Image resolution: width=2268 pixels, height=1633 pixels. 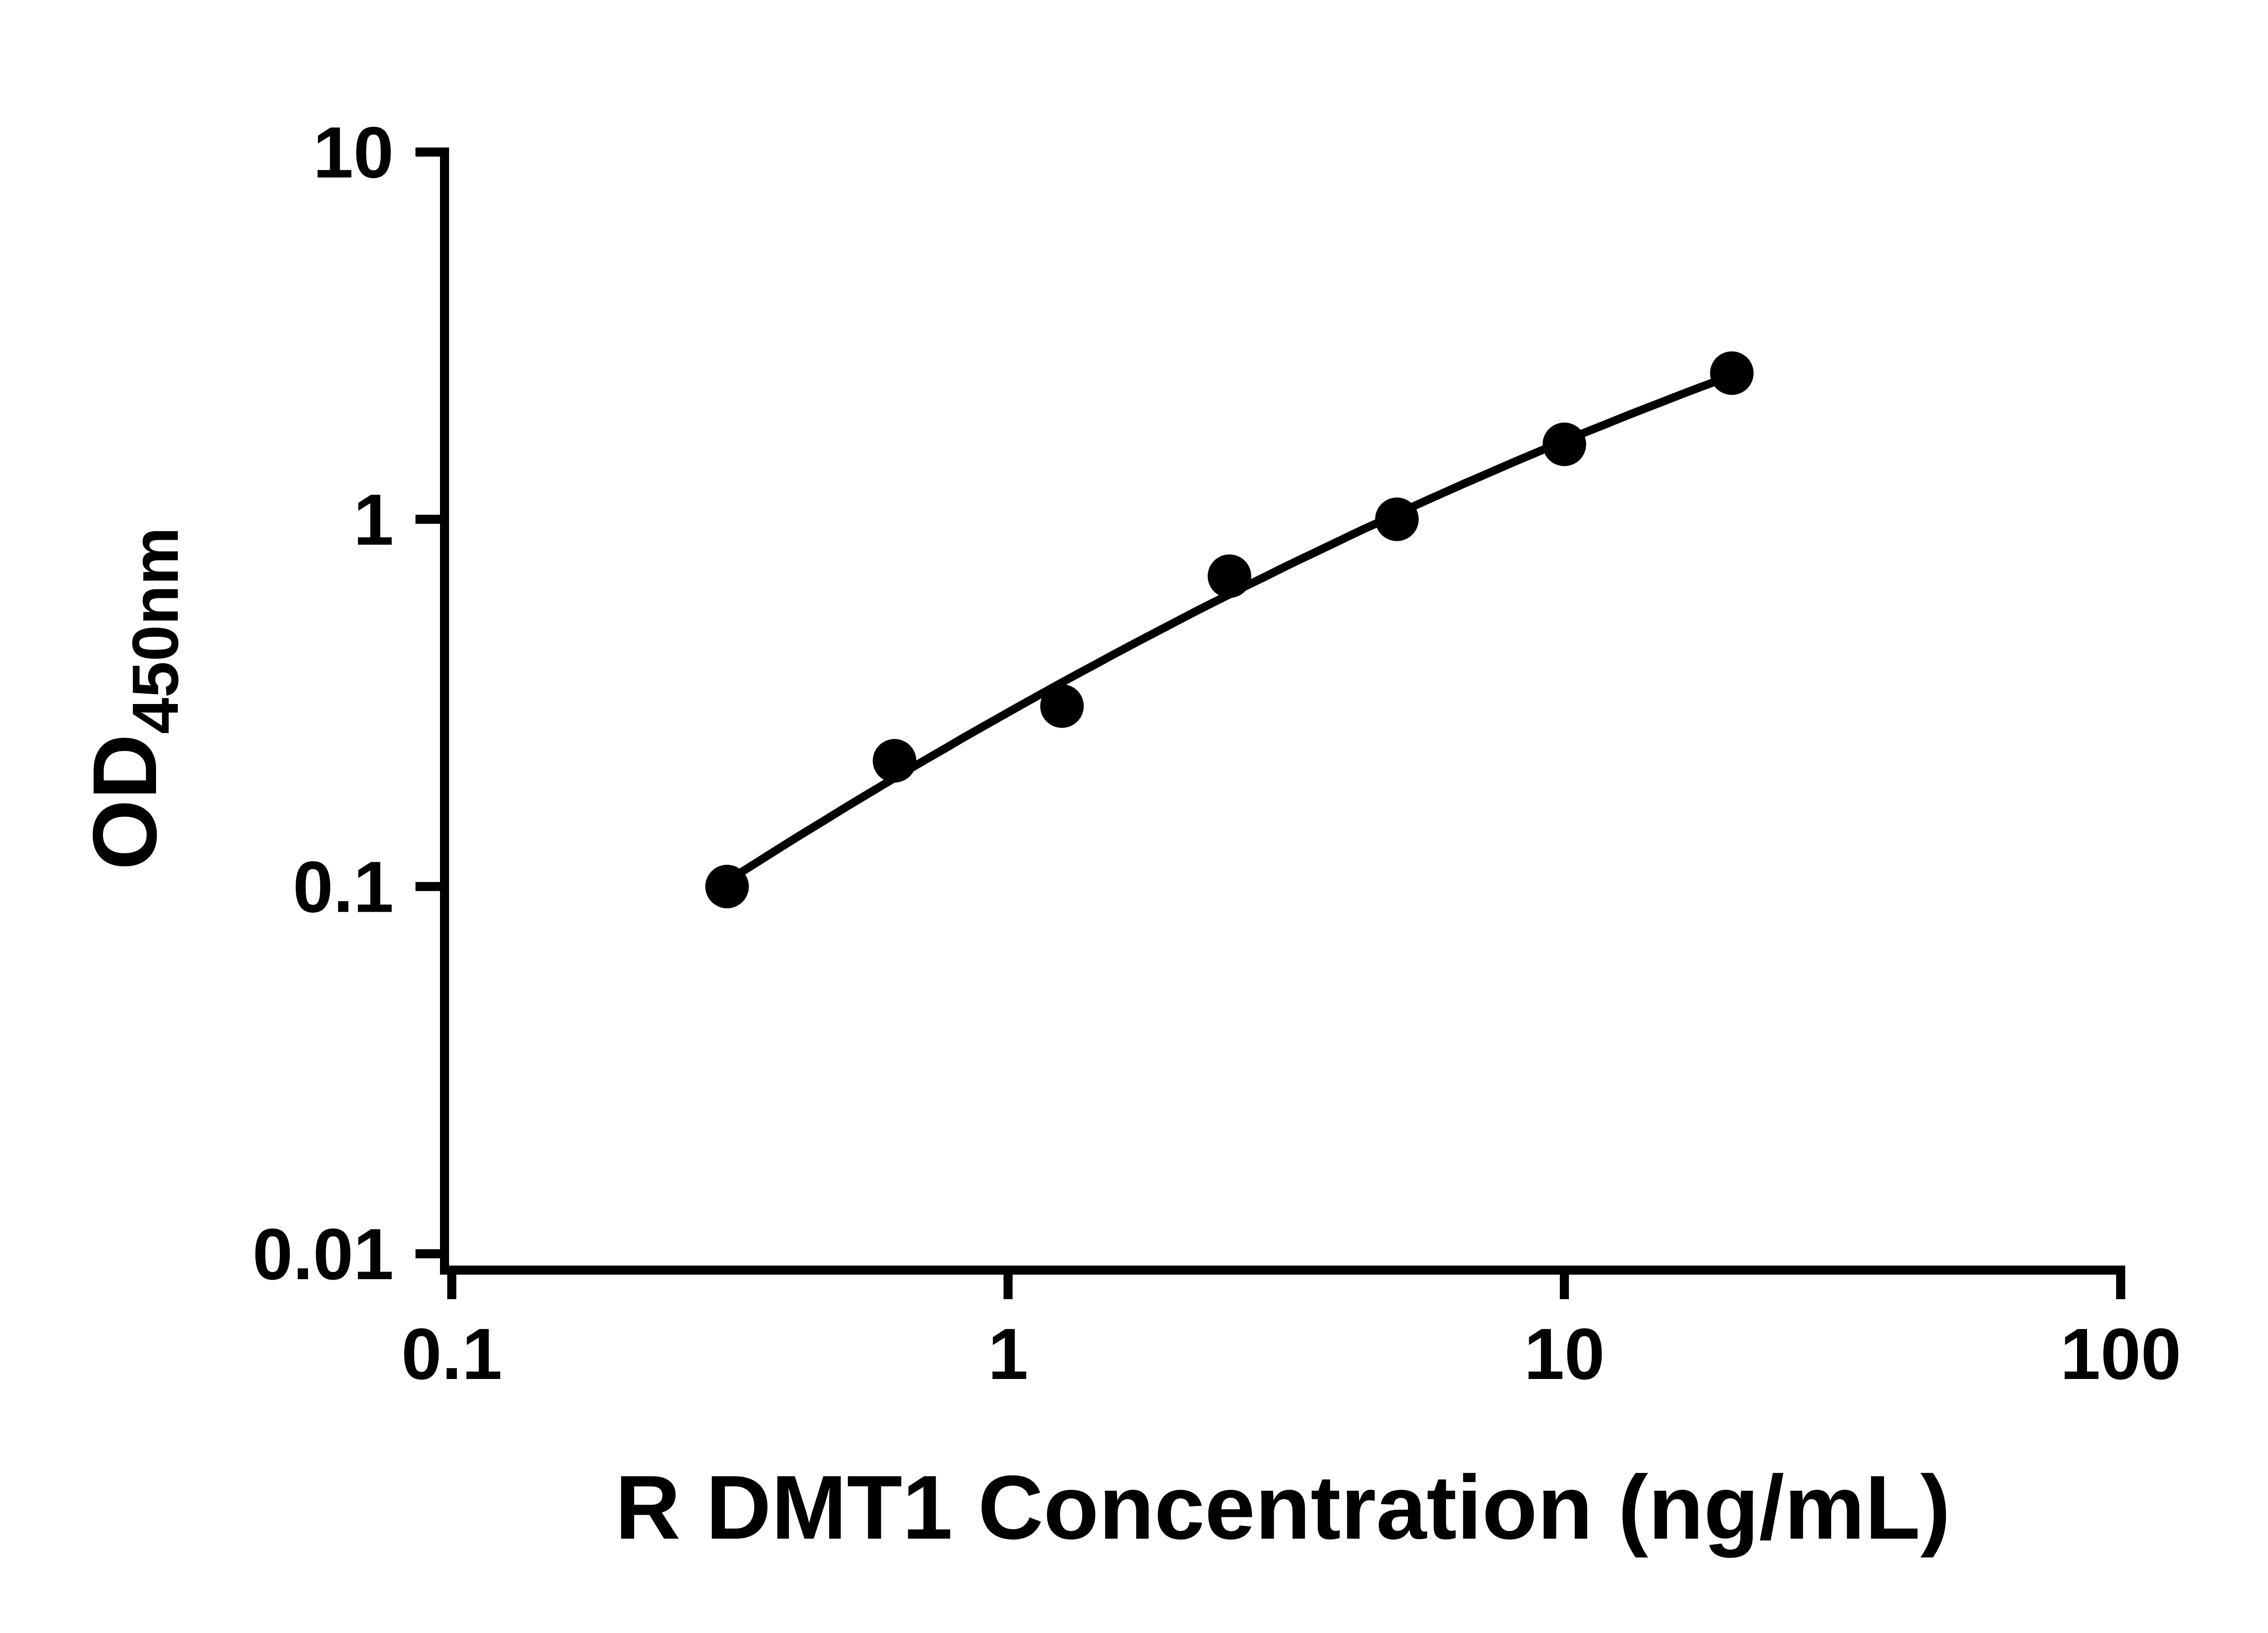 What do you see at coordinates (2120, 1353) in the screenshot?
I see `x-tick-label: 100` at bounding box center [2120, 1353].